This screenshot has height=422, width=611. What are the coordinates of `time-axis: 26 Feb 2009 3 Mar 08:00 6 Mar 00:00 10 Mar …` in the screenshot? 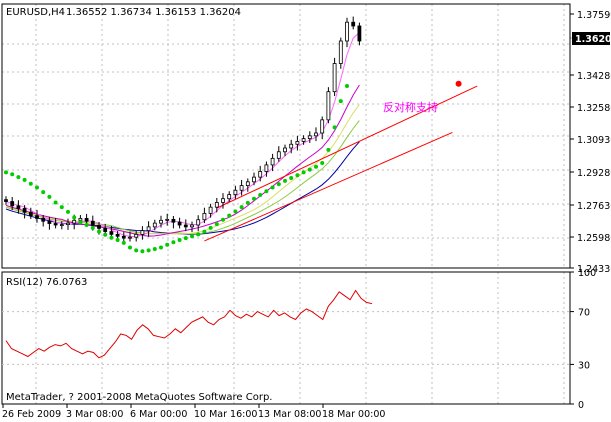 It's located at (193, 412).